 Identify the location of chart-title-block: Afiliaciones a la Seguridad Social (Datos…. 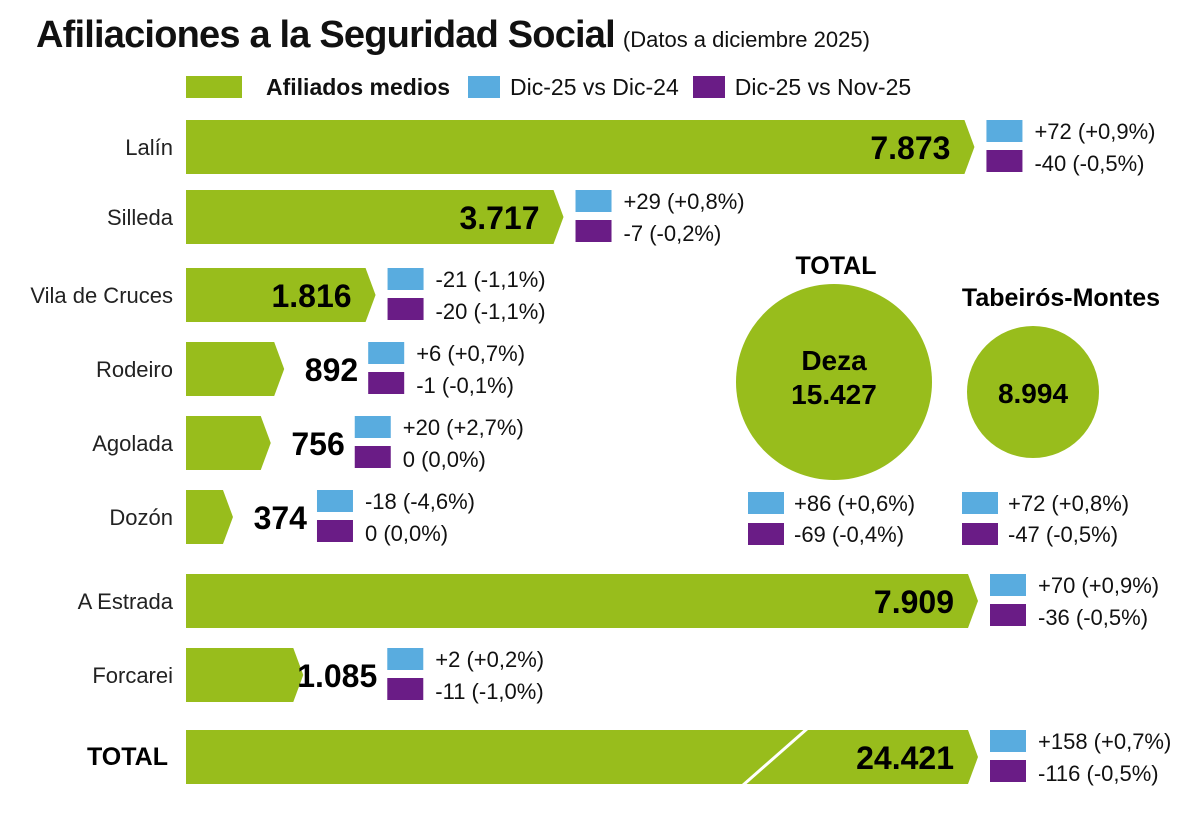
(453, 35).